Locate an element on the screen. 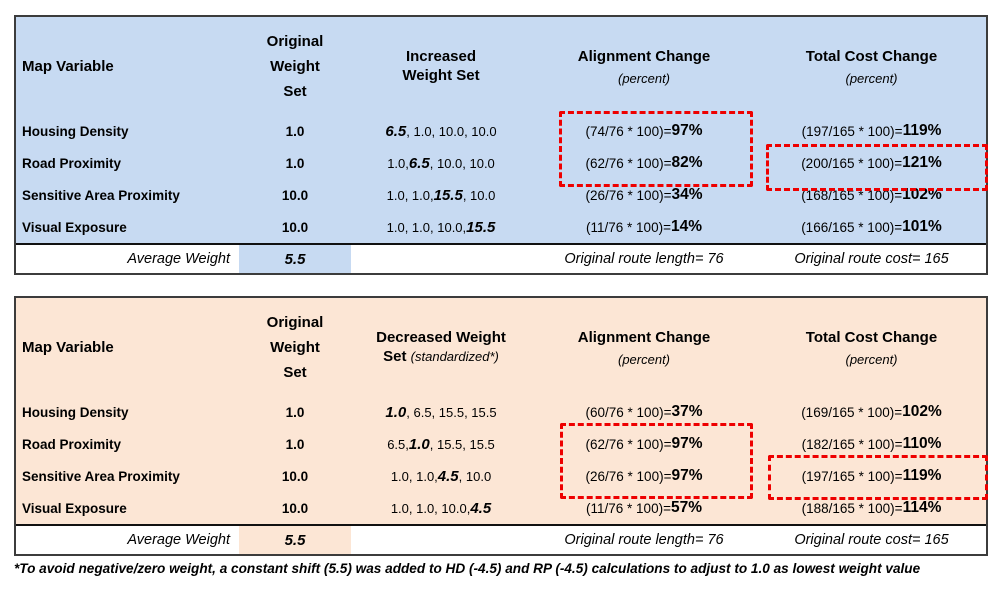 The height and width of the screenshot is (597, 1002). cost-change-cell: (182/165 * 100)= 110% is located at coordinates (871, 444).